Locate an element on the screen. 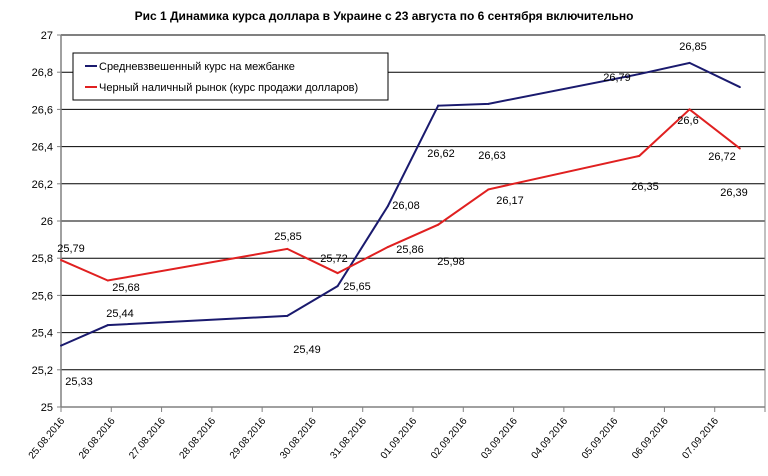 This screenshot has height=476, width=768. x-tick-label: 04.09.2016 is located at coordinates (550, 439).